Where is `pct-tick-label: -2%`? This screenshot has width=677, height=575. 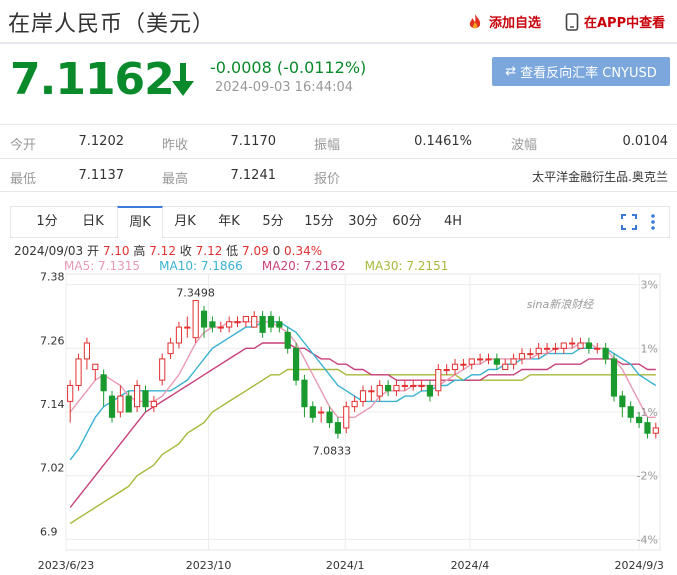
pct-tick-label: -2% is located at coordinates (647, 476).